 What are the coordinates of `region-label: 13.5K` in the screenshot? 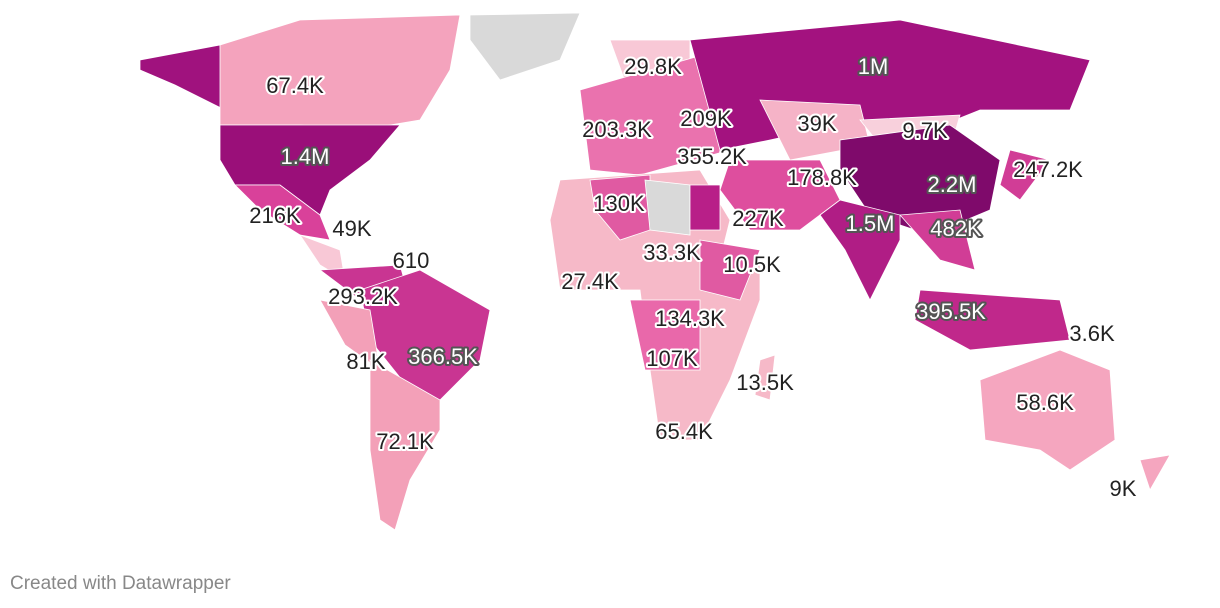 It's located at (765, 382).